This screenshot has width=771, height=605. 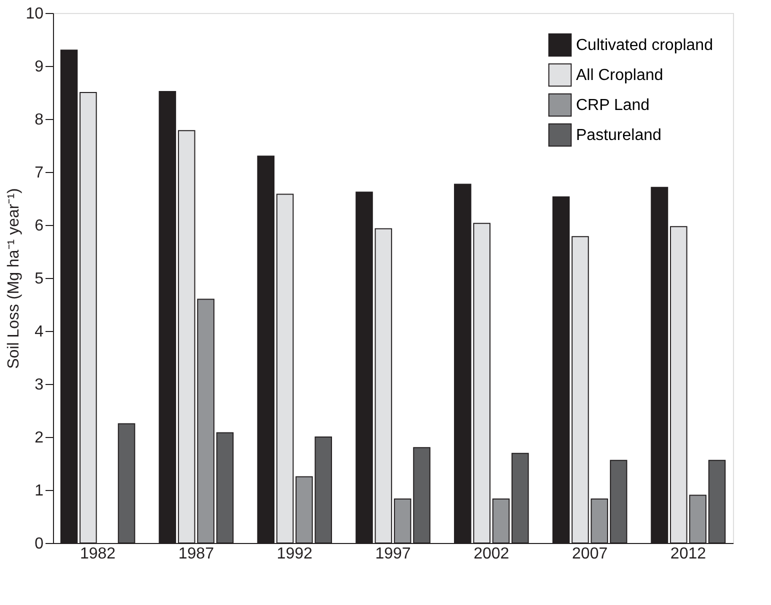 What do you see at coordinates (98, 554) in the screenshot?
I see `x-tick-label: 1982` at bounding box center [98, 554].